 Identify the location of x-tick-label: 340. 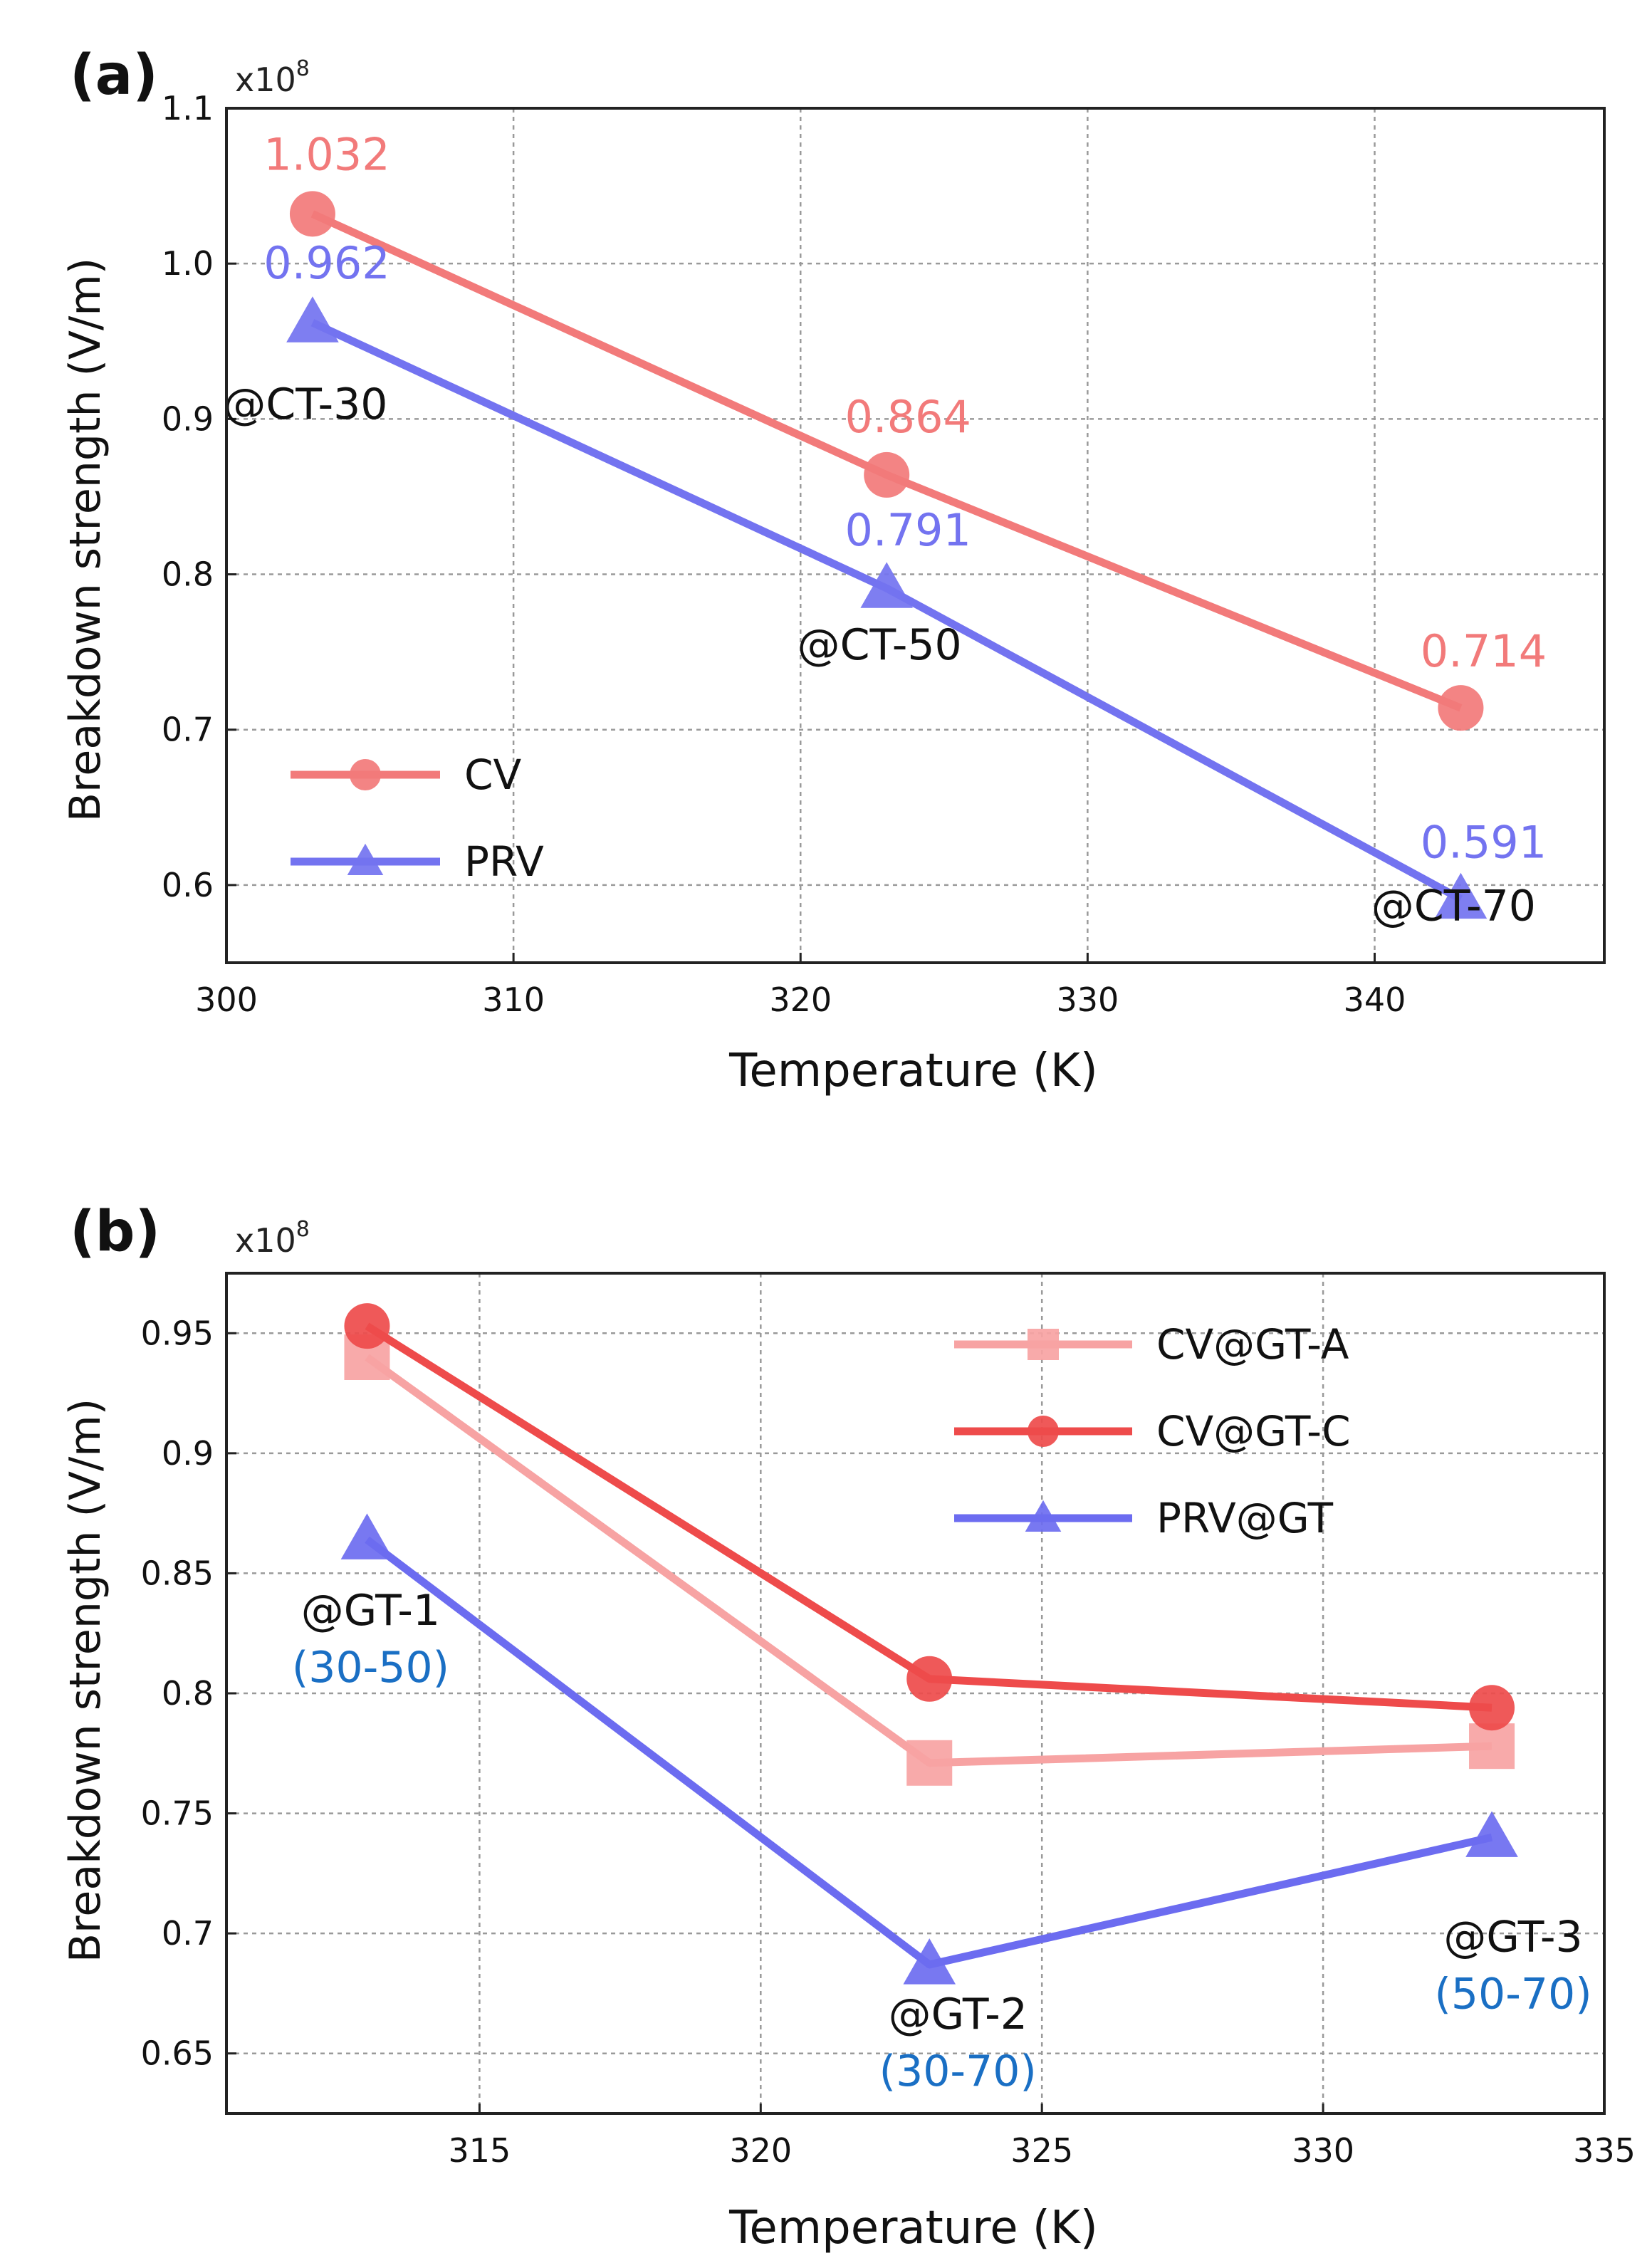
(1375, 1000).